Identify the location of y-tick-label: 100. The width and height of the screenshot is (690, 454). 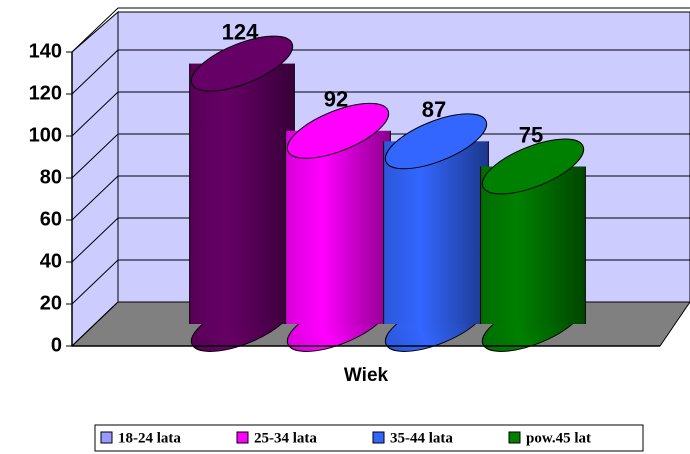
(45, 135).